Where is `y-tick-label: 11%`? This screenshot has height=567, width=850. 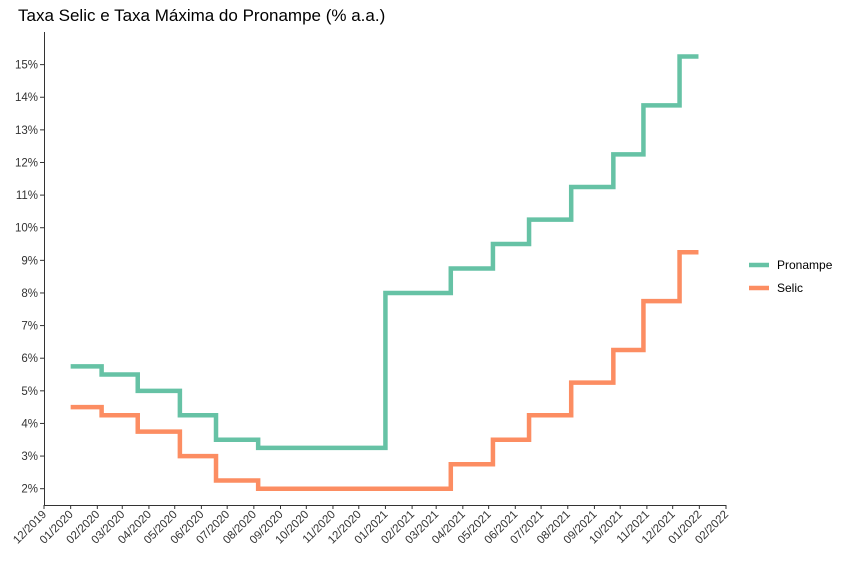 y-tick-label: 11% is located at coordinates (27, 196).